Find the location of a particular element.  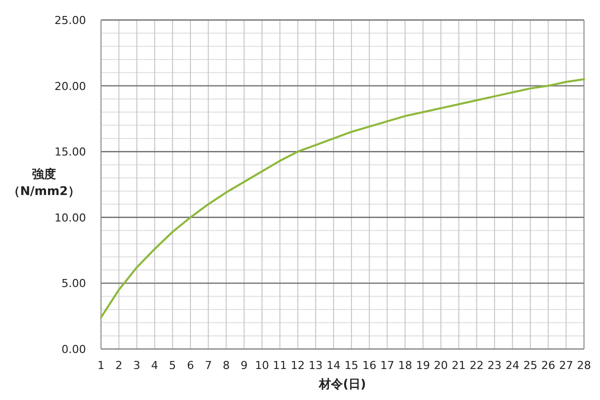

x-tick-label: 1 is located at coordinates (101, 365).